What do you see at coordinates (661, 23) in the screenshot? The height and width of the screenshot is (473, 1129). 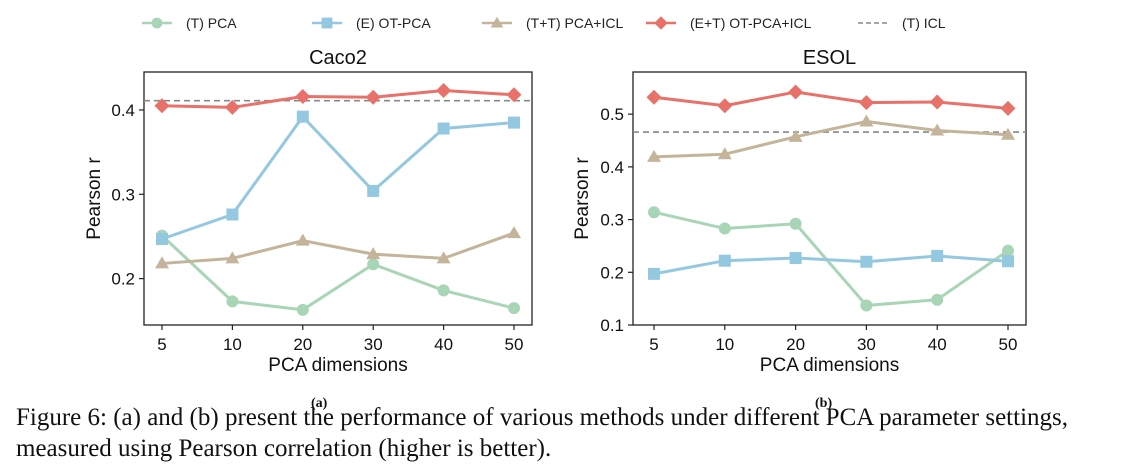 I see `legend-marker-e-t-ot-pca-icl` at bounding box center [661, 23].